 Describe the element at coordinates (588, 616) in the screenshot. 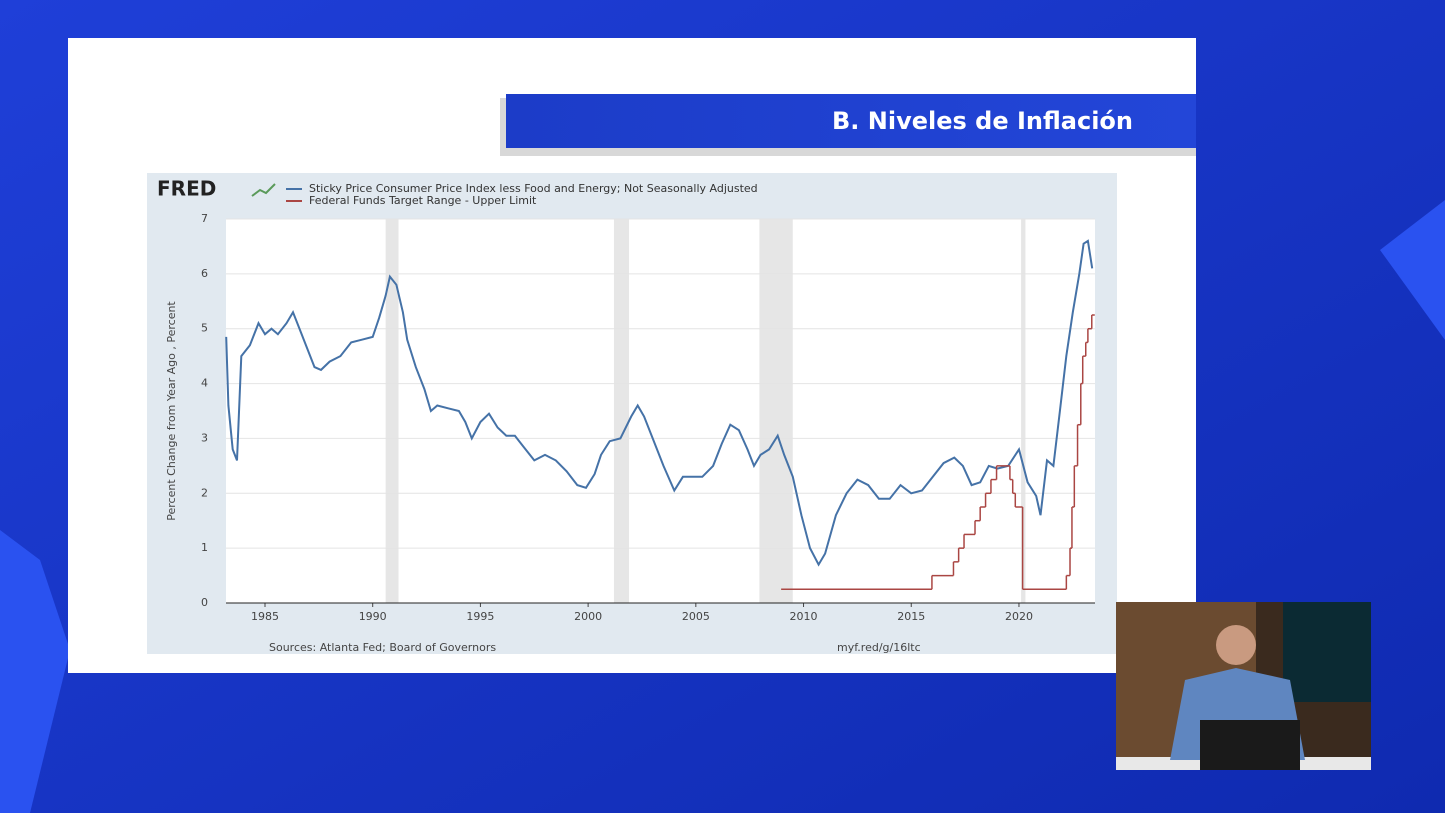

I see `x-tick-label: 2000` at that location.